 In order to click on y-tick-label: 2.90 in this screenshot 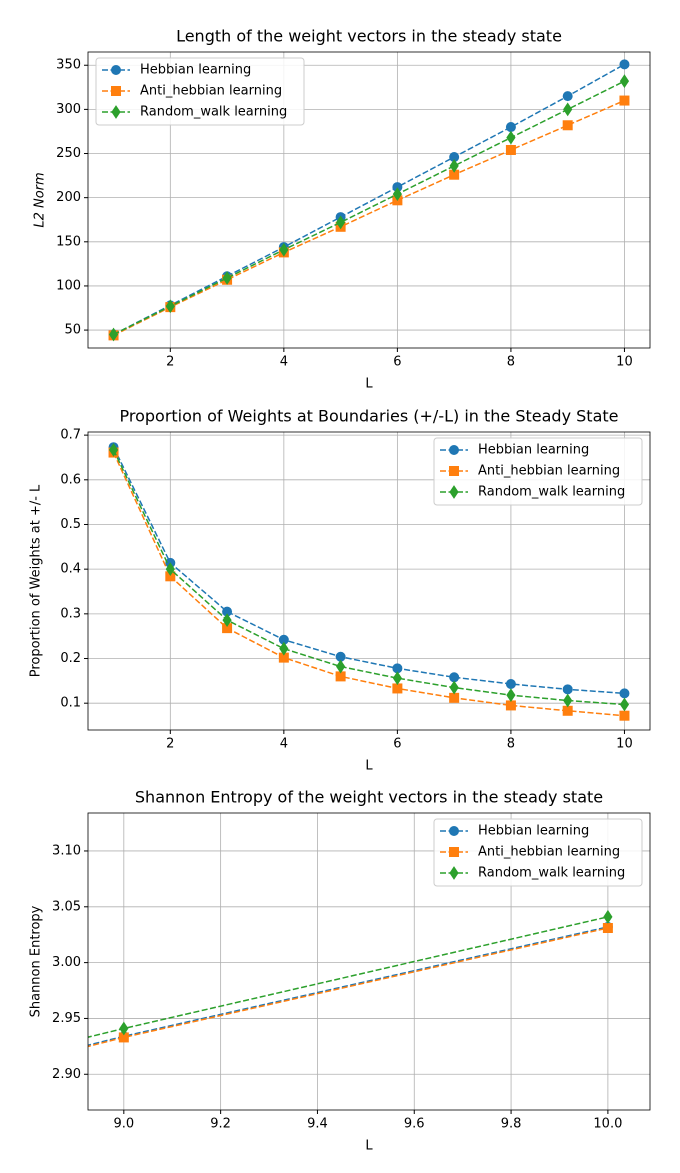, I will do `click(66, 1074)`.